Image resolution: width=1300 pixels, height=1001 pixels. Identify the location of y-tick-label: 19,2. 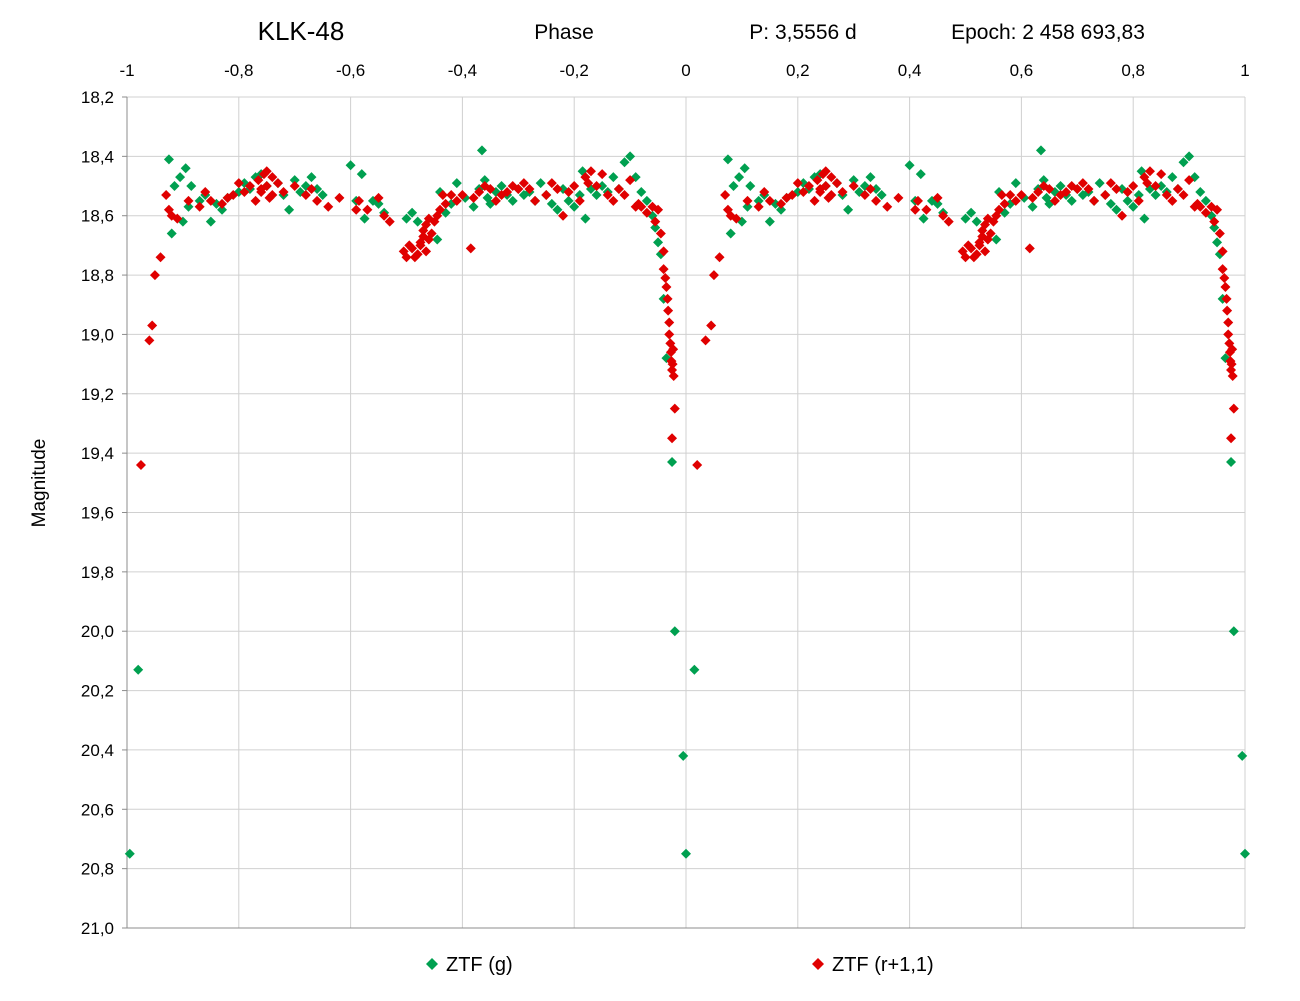
(97, 394).